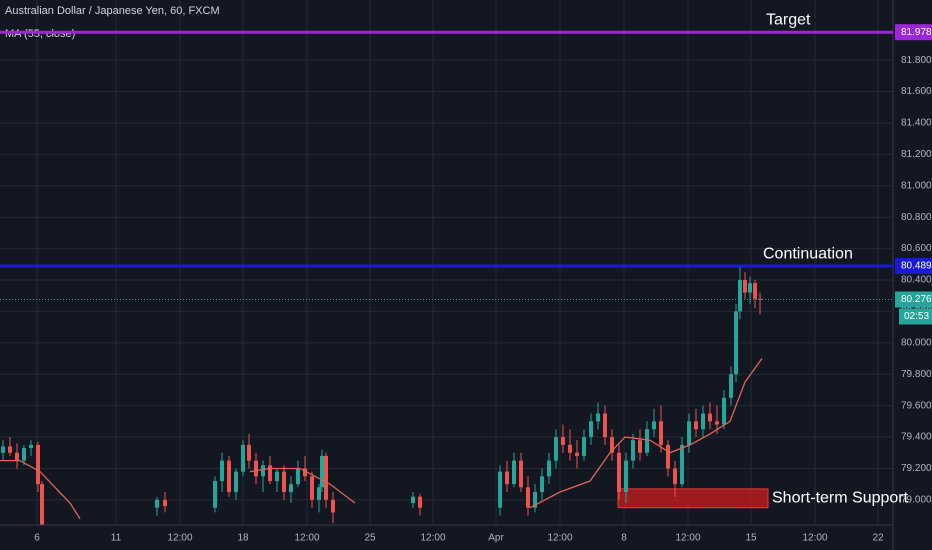 This screenshot has height=550, width=932. I want to click on y-tick-label: 80.400, so click(916, 280).